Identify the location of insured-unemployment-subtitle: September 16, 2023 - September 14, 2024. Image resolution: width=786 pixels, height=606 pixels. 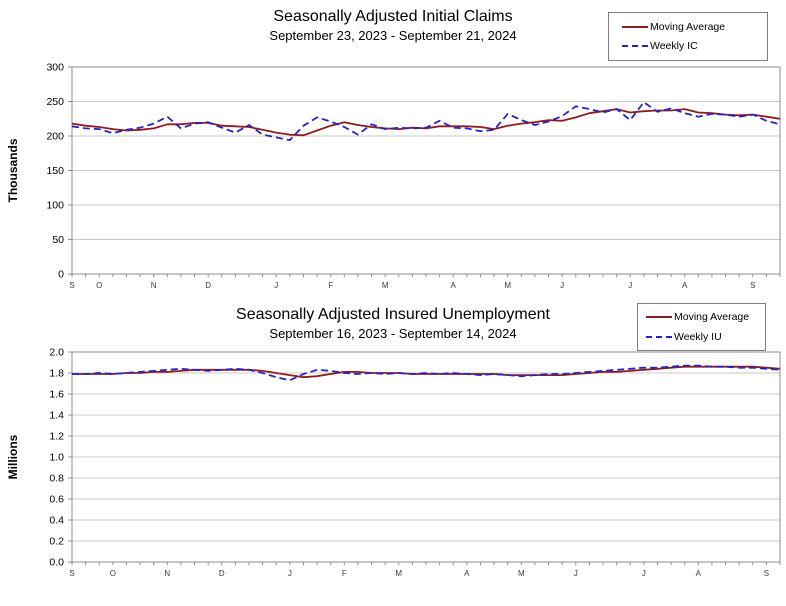
(393, 333).